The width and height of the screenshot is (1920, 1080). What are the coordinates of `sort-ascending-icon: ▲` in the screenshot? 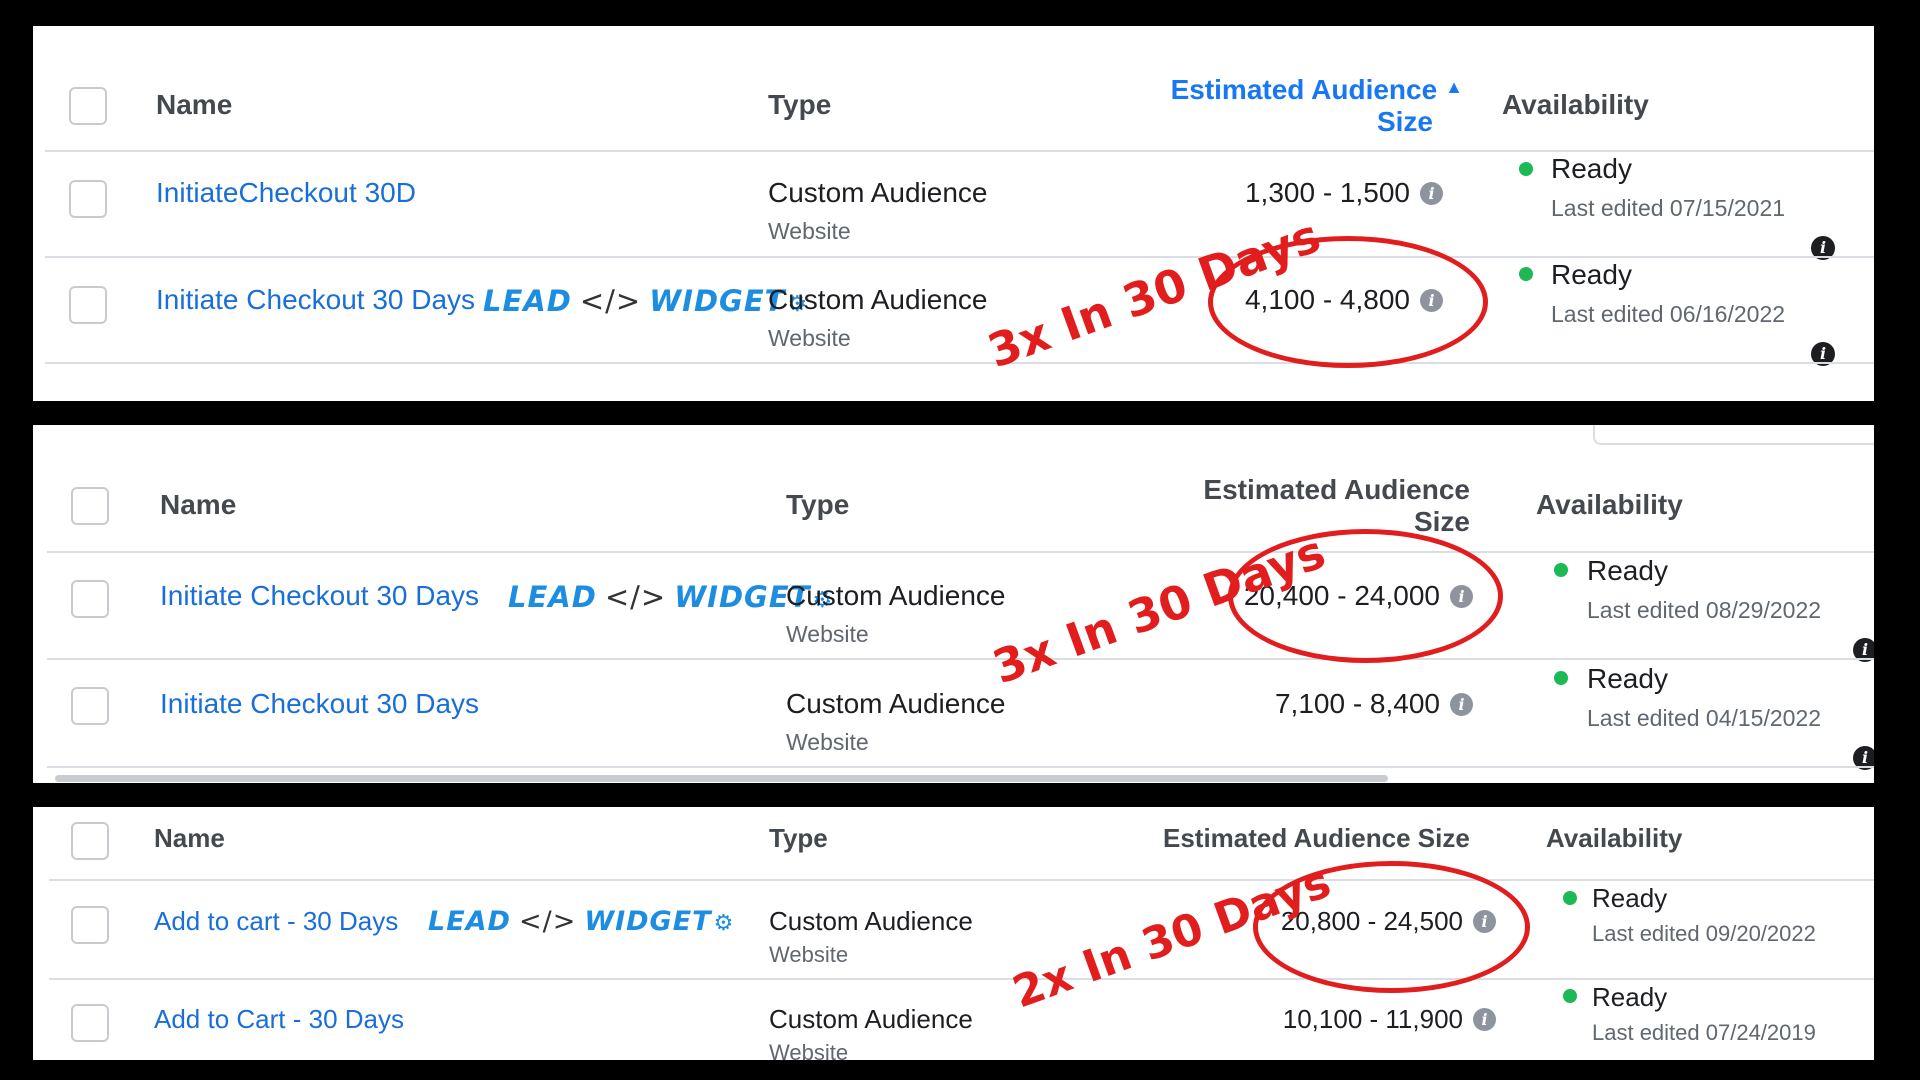 It's located at (1454, 87).